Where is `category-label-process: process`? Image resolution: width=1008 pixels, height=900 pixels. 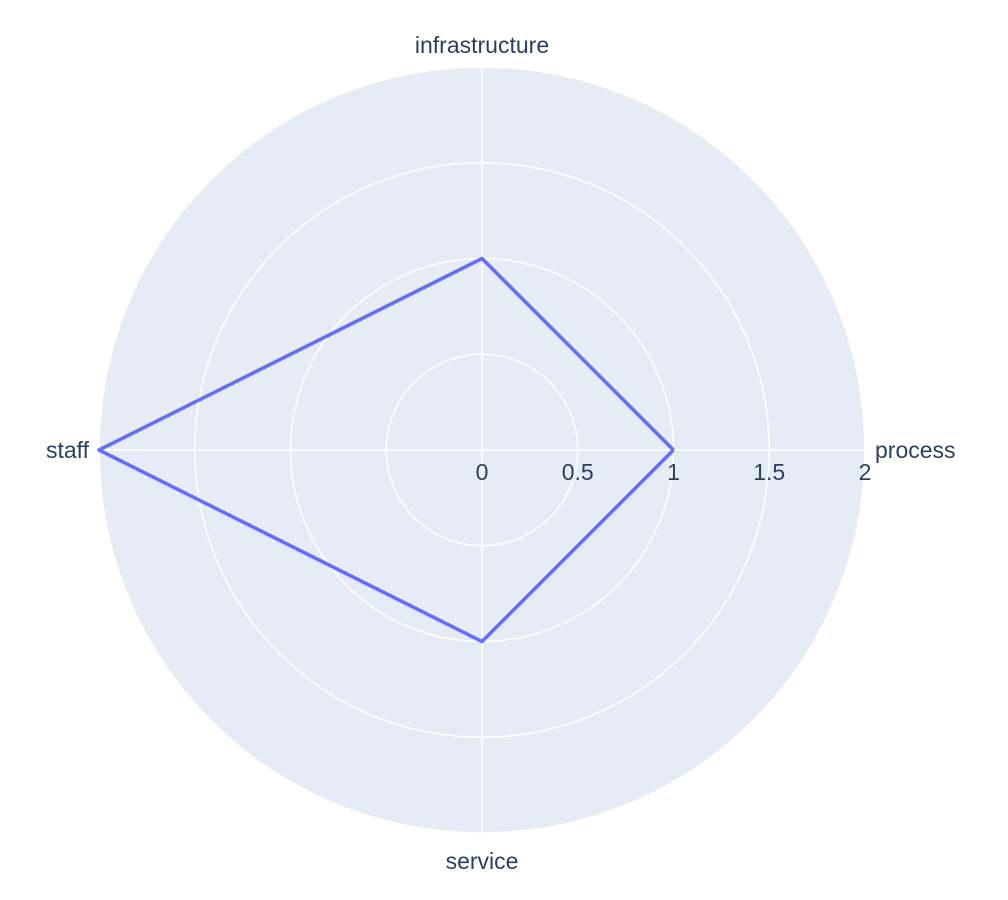 category-label-process: process is located at coordinates (915, 450).